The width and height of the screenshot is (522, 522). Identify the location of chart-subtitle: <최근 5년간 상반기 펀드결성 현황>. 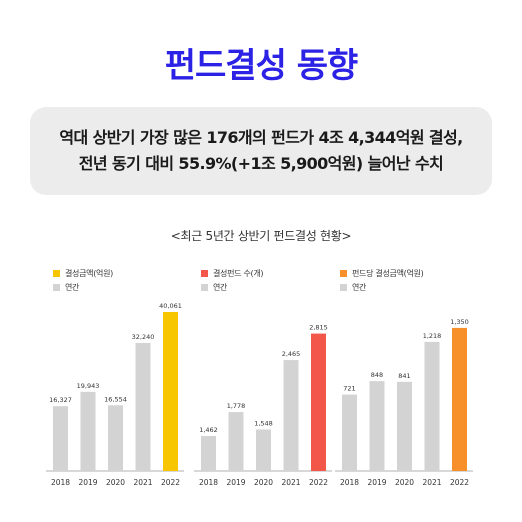
(261, 236).